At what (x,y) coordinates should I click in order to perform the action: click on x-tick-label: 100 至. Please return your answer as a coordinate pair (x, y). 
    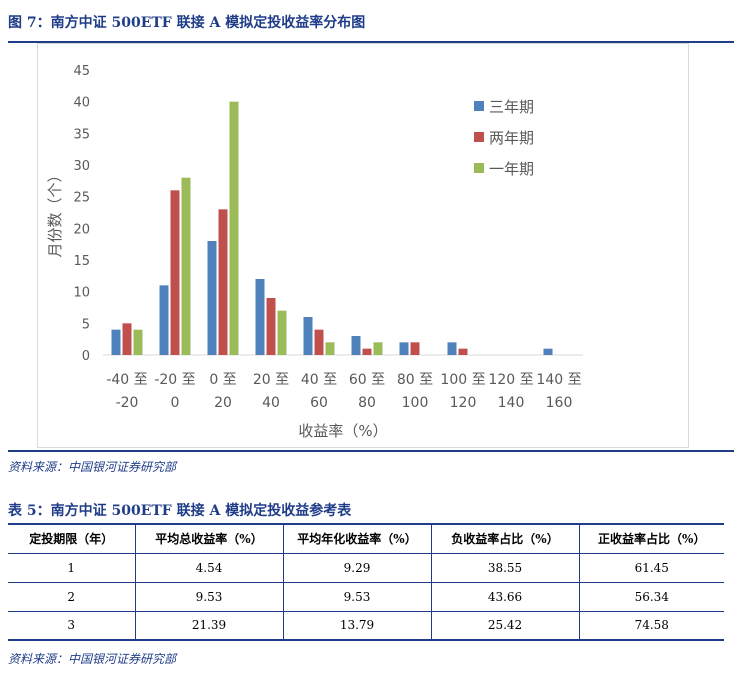
    Looking at the image, I should click on (462, 380).